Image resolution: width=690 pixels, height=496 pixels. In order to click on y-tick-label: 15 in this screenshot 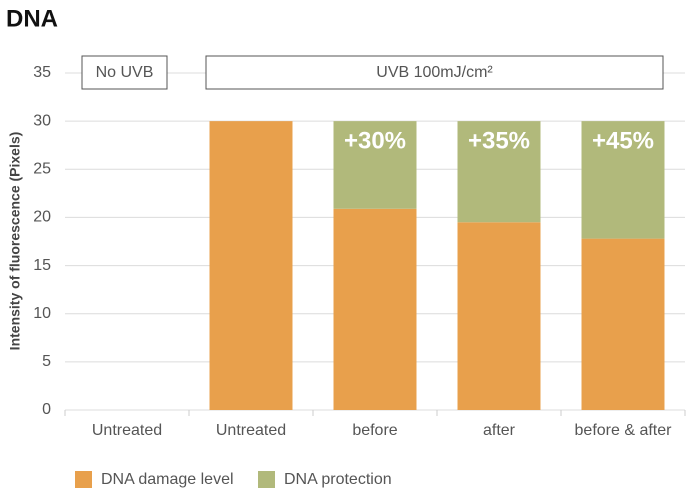, I will do `click(42, 265)`.